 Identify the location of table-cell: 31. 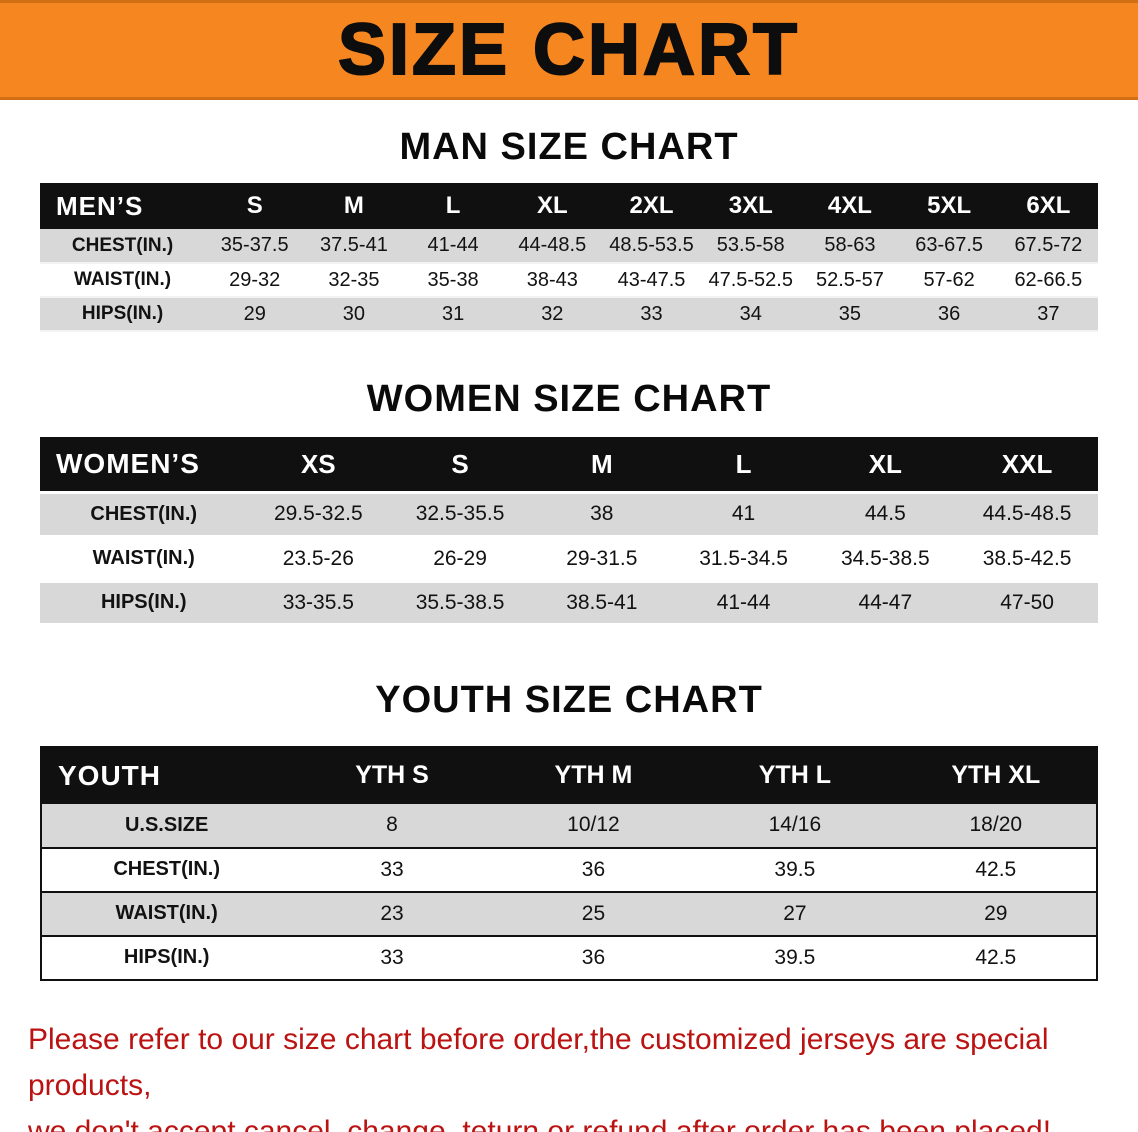
(453, 313).